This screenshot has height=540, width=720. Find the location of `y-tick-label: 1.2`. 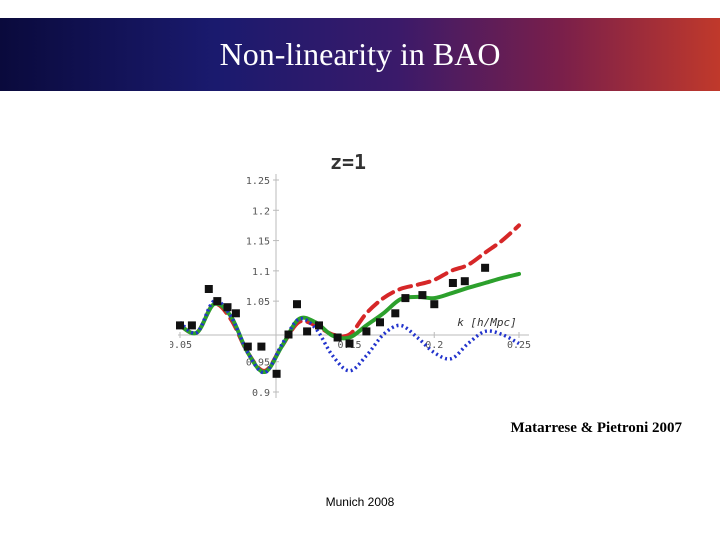

y-tick-label: 1.2 is located at coordinates (261, 211).